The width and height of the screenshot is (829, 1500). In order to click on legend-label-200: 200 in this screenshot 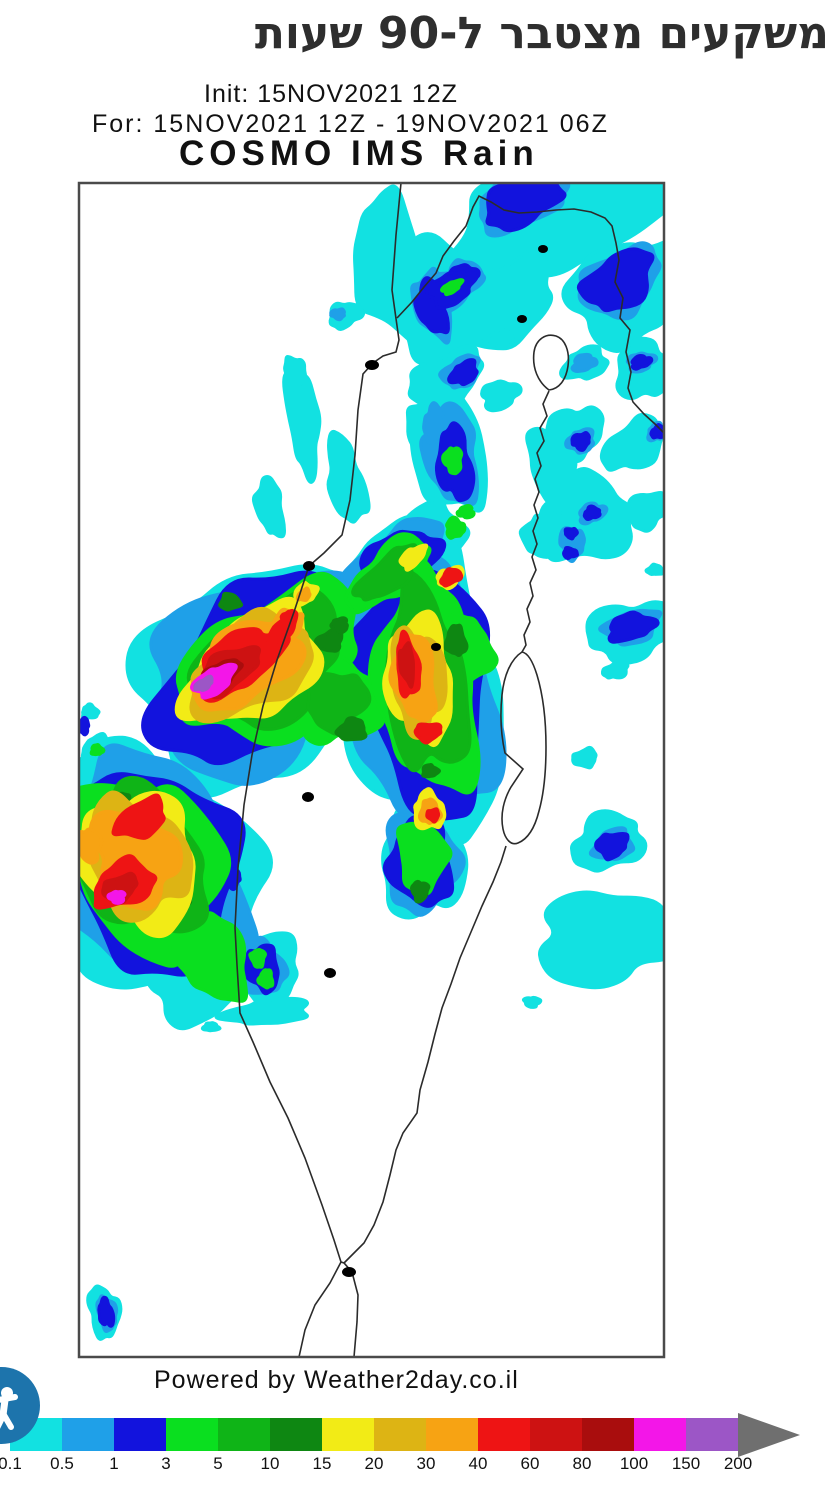, I will do `click(738, 1463)`.